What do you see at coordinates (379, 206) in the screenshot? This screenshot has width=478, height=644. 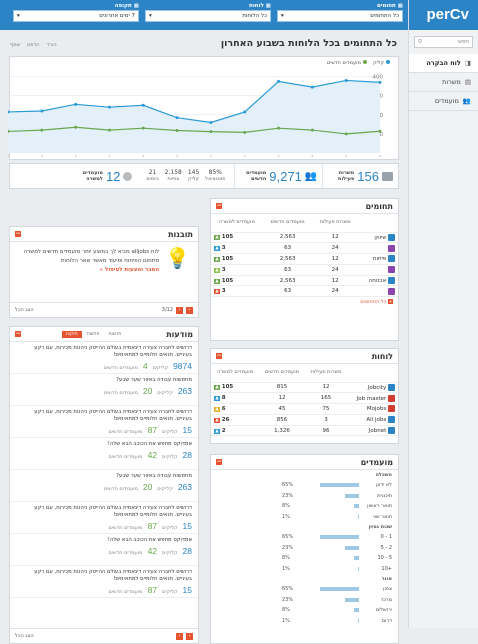 I see `fields-title: תחומים` at bounding box center [379, 206].